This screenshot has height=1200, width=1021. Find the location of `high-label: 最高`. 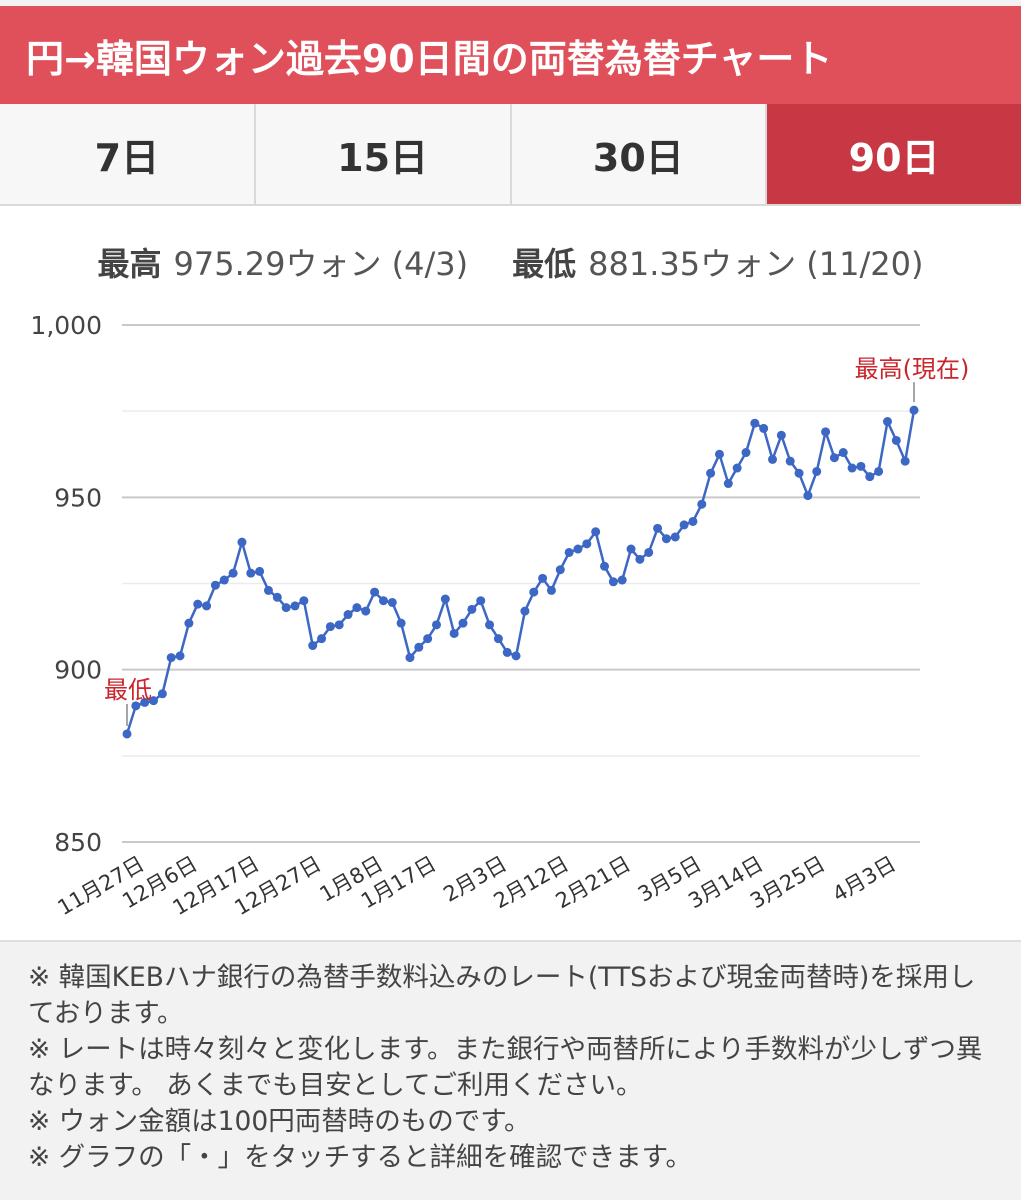

high-label: 最高 is located at coordinates (129, 264).